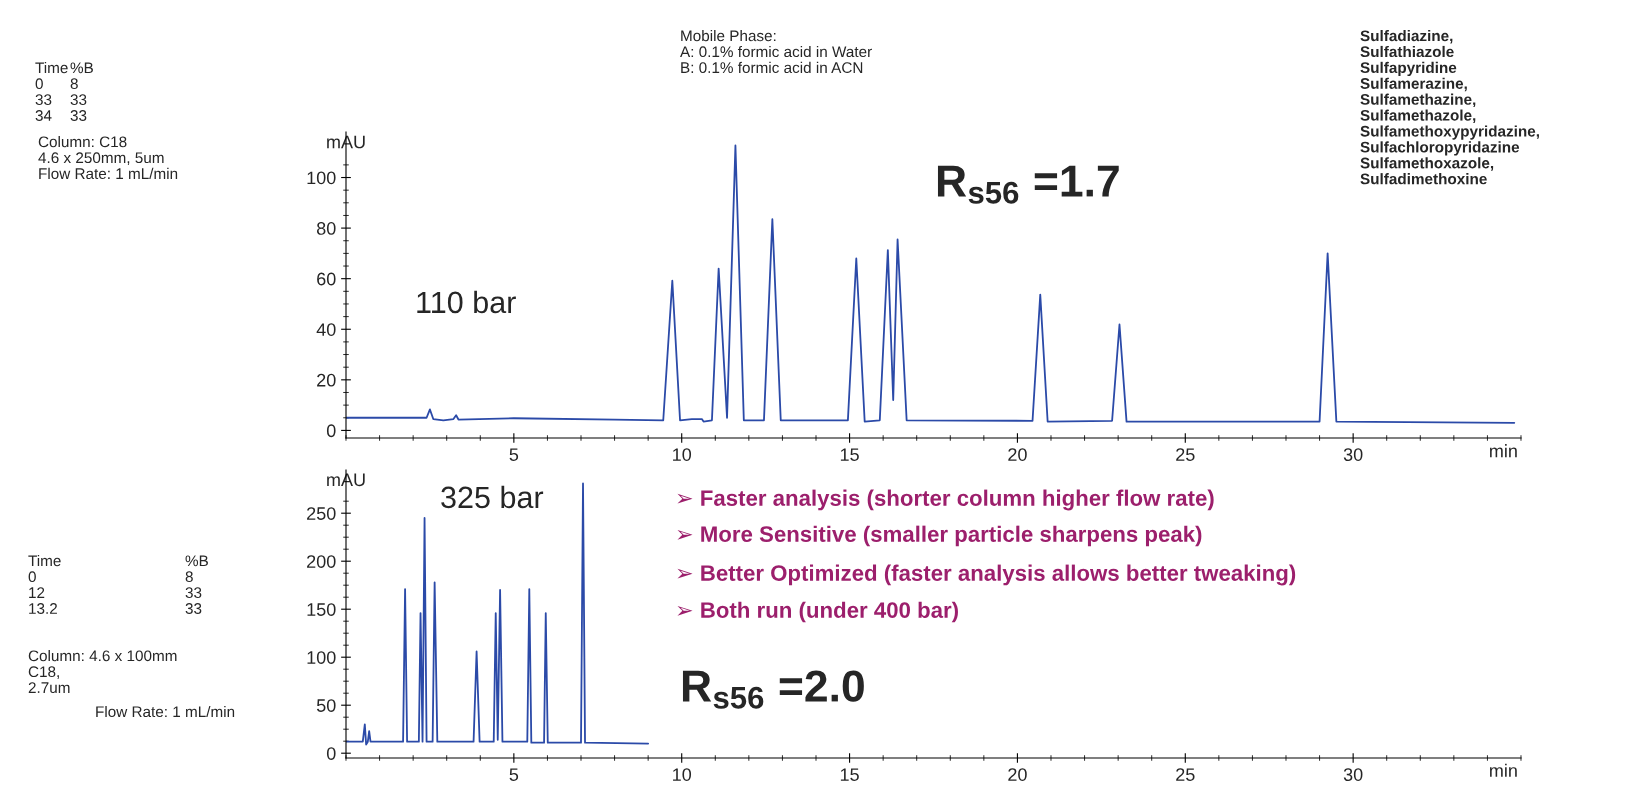 Image resolution: width=1648 pixels, height=805 pixels. Describe the element at coordinates (321, 609) in the screenshot. I see `y-tick-label: 150` at that location.